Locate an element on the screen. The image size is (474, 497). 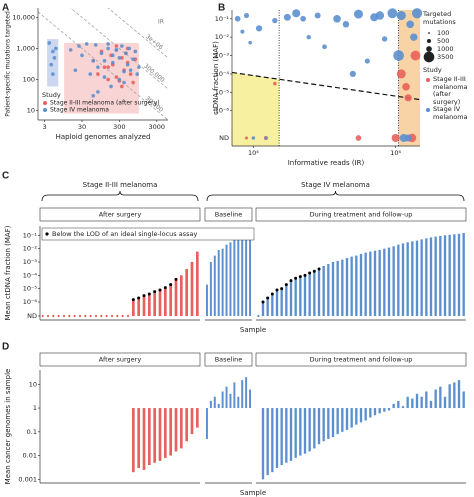
panel-letter: A is located at coordinates (5, 8).